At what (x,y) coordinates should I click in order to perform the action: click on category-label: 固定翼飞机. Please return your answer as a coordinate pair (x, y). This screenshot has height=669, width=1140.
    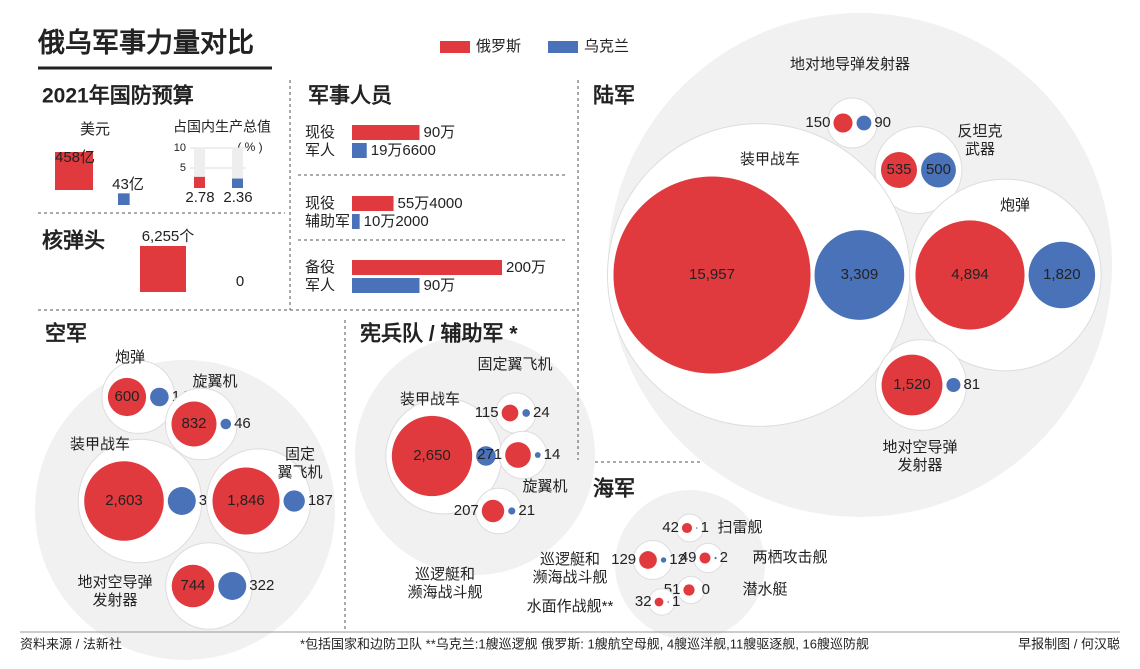
    Looking at the image, I should click on (514, 364).